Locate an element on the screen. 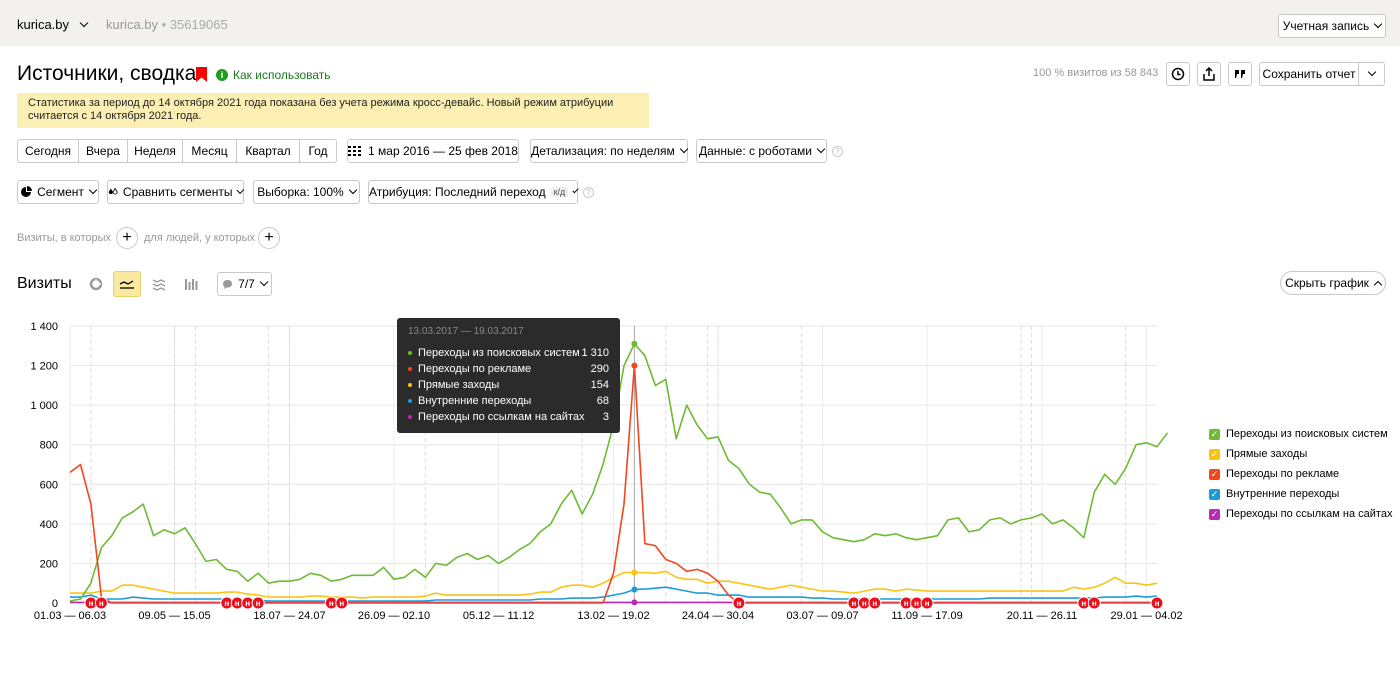 This screenshot has width=1400, height=693. save-report-label: Сохранить отчет is located at coordinates (1309, 74).